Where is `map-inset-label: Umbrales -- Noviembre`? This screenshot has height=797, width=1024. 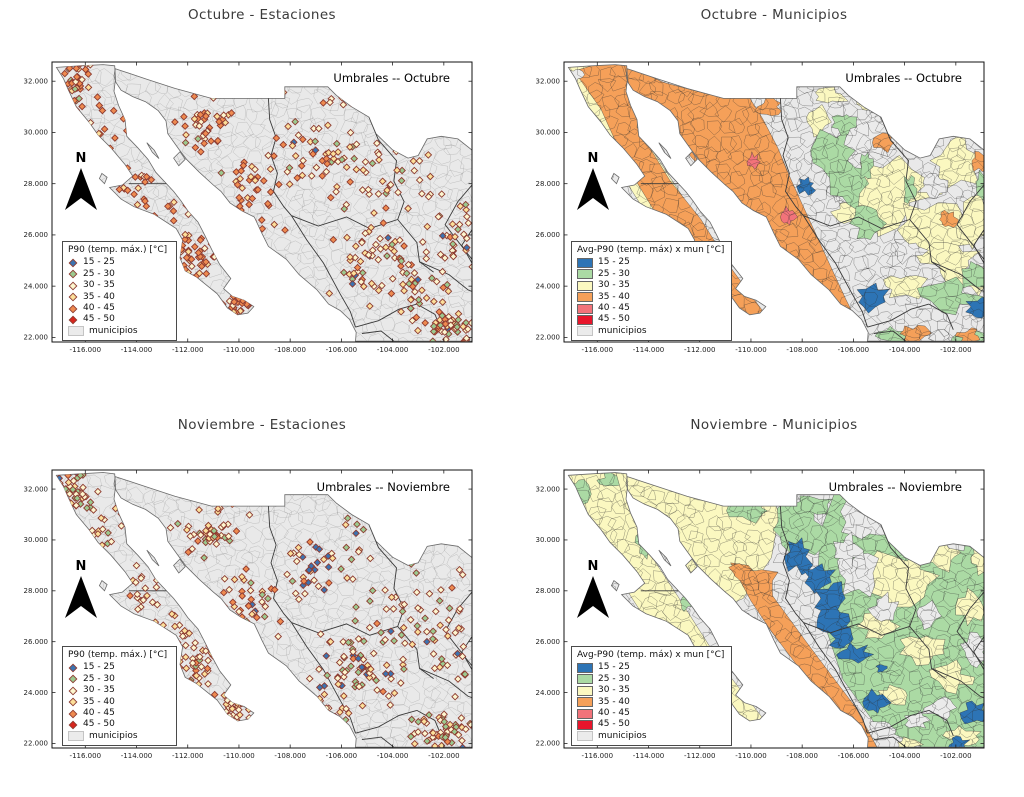 map-inset-label: Umbrales -- Noviembre is located at coordinates (383, 487).